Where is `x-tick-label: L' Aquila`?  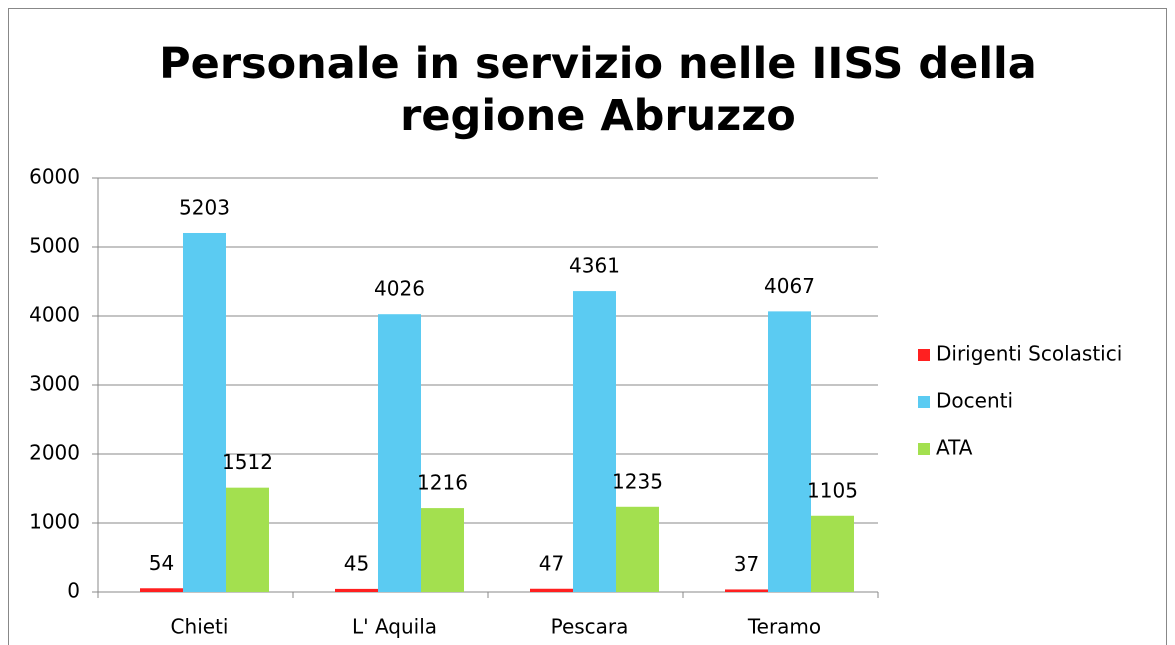 x-tick-label: L' Aquila is located at coordinates (394, 627).